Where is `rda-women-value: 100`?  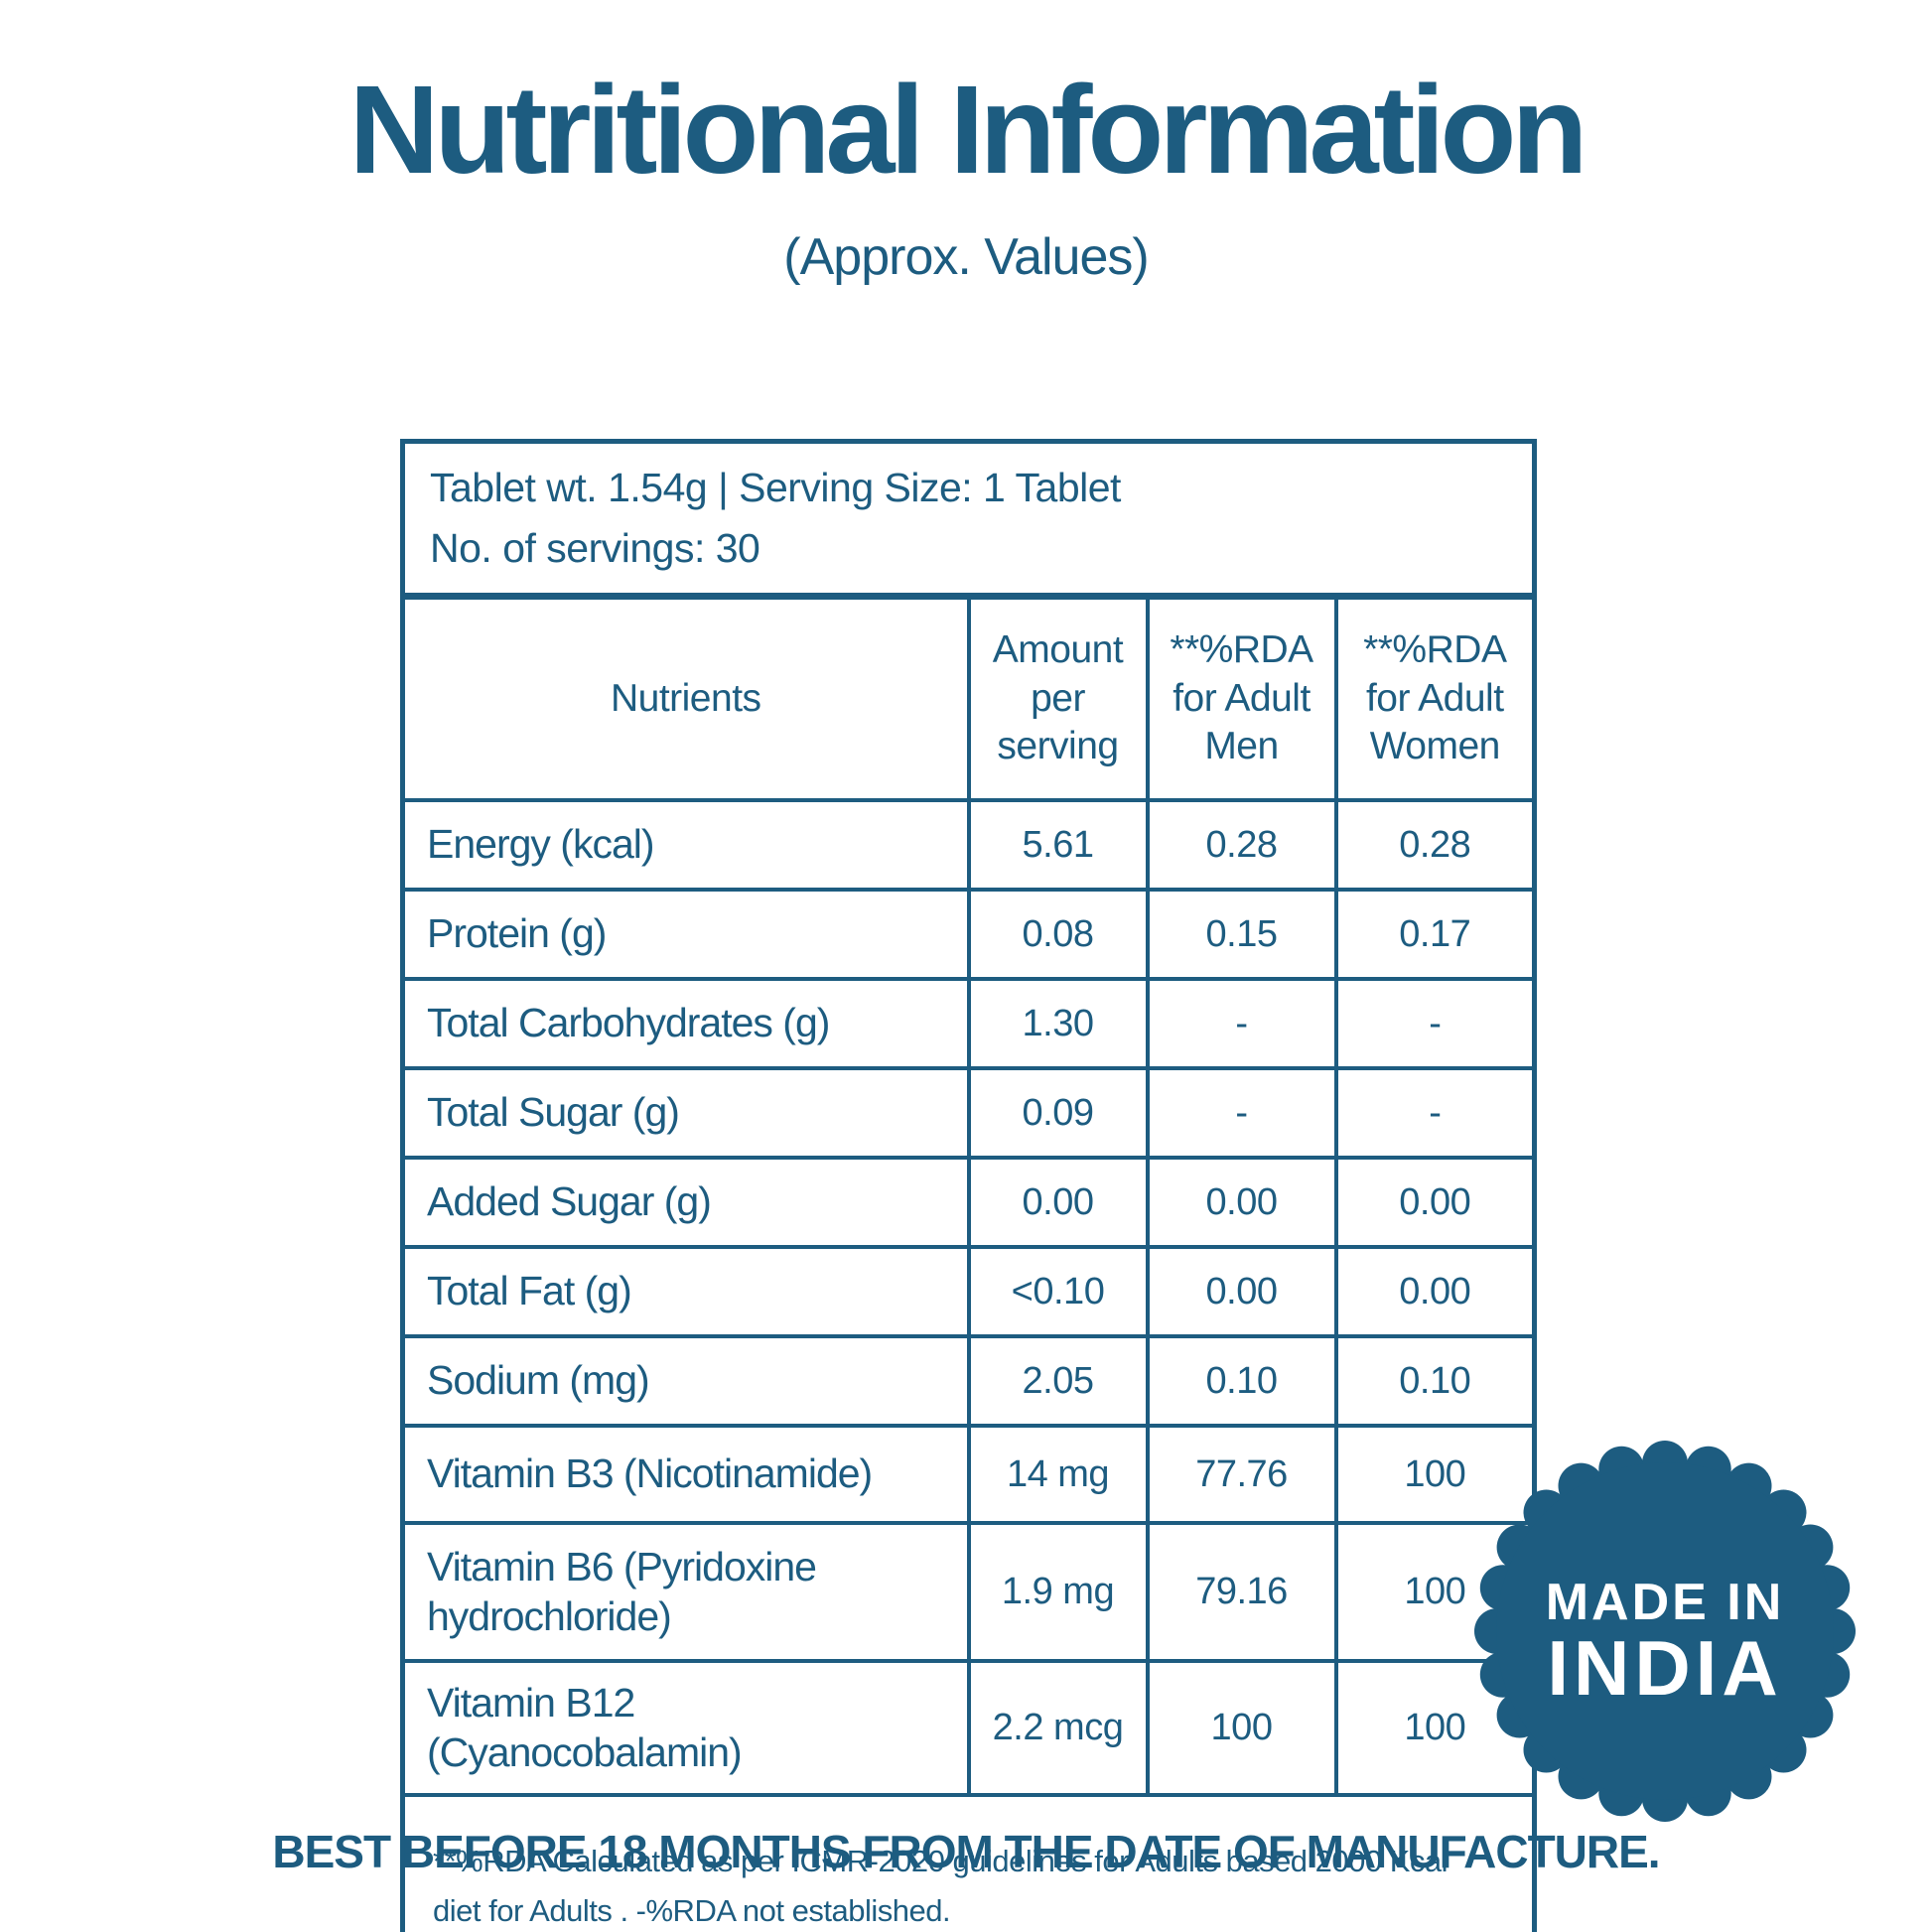 rda-women-value: 100 is located at coordinates (1435, 1475).